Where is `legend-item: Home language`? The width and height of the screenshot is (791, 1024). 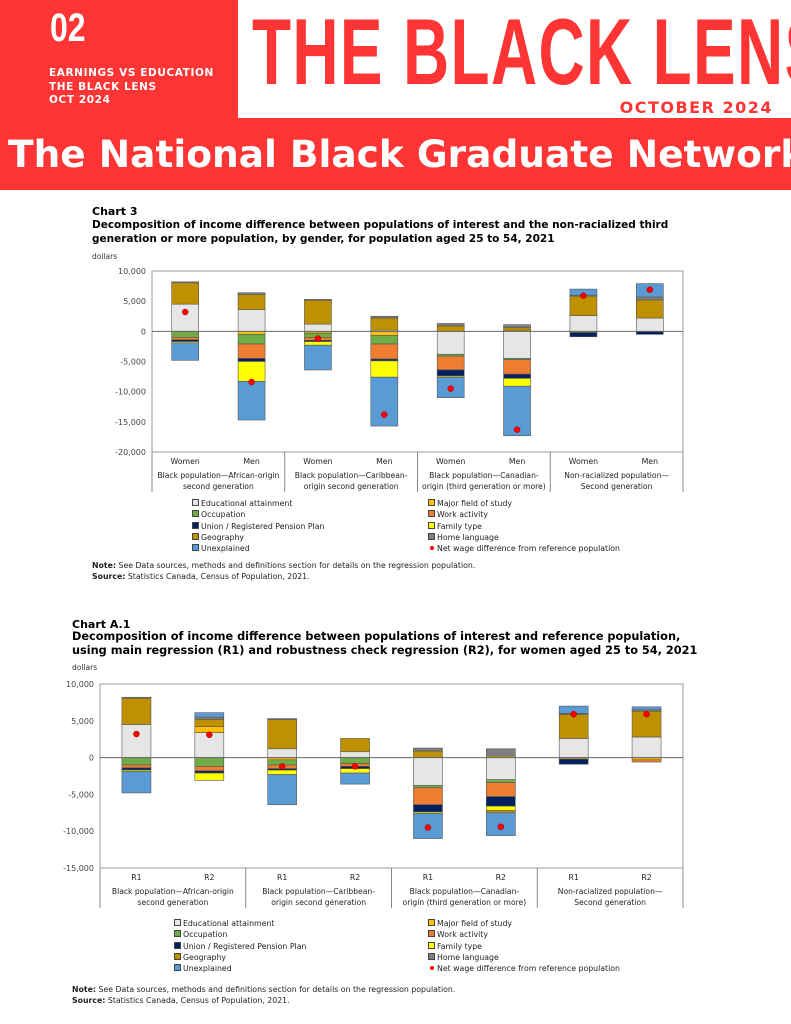 legend-item: Home language is located at coordinates (463, 958).